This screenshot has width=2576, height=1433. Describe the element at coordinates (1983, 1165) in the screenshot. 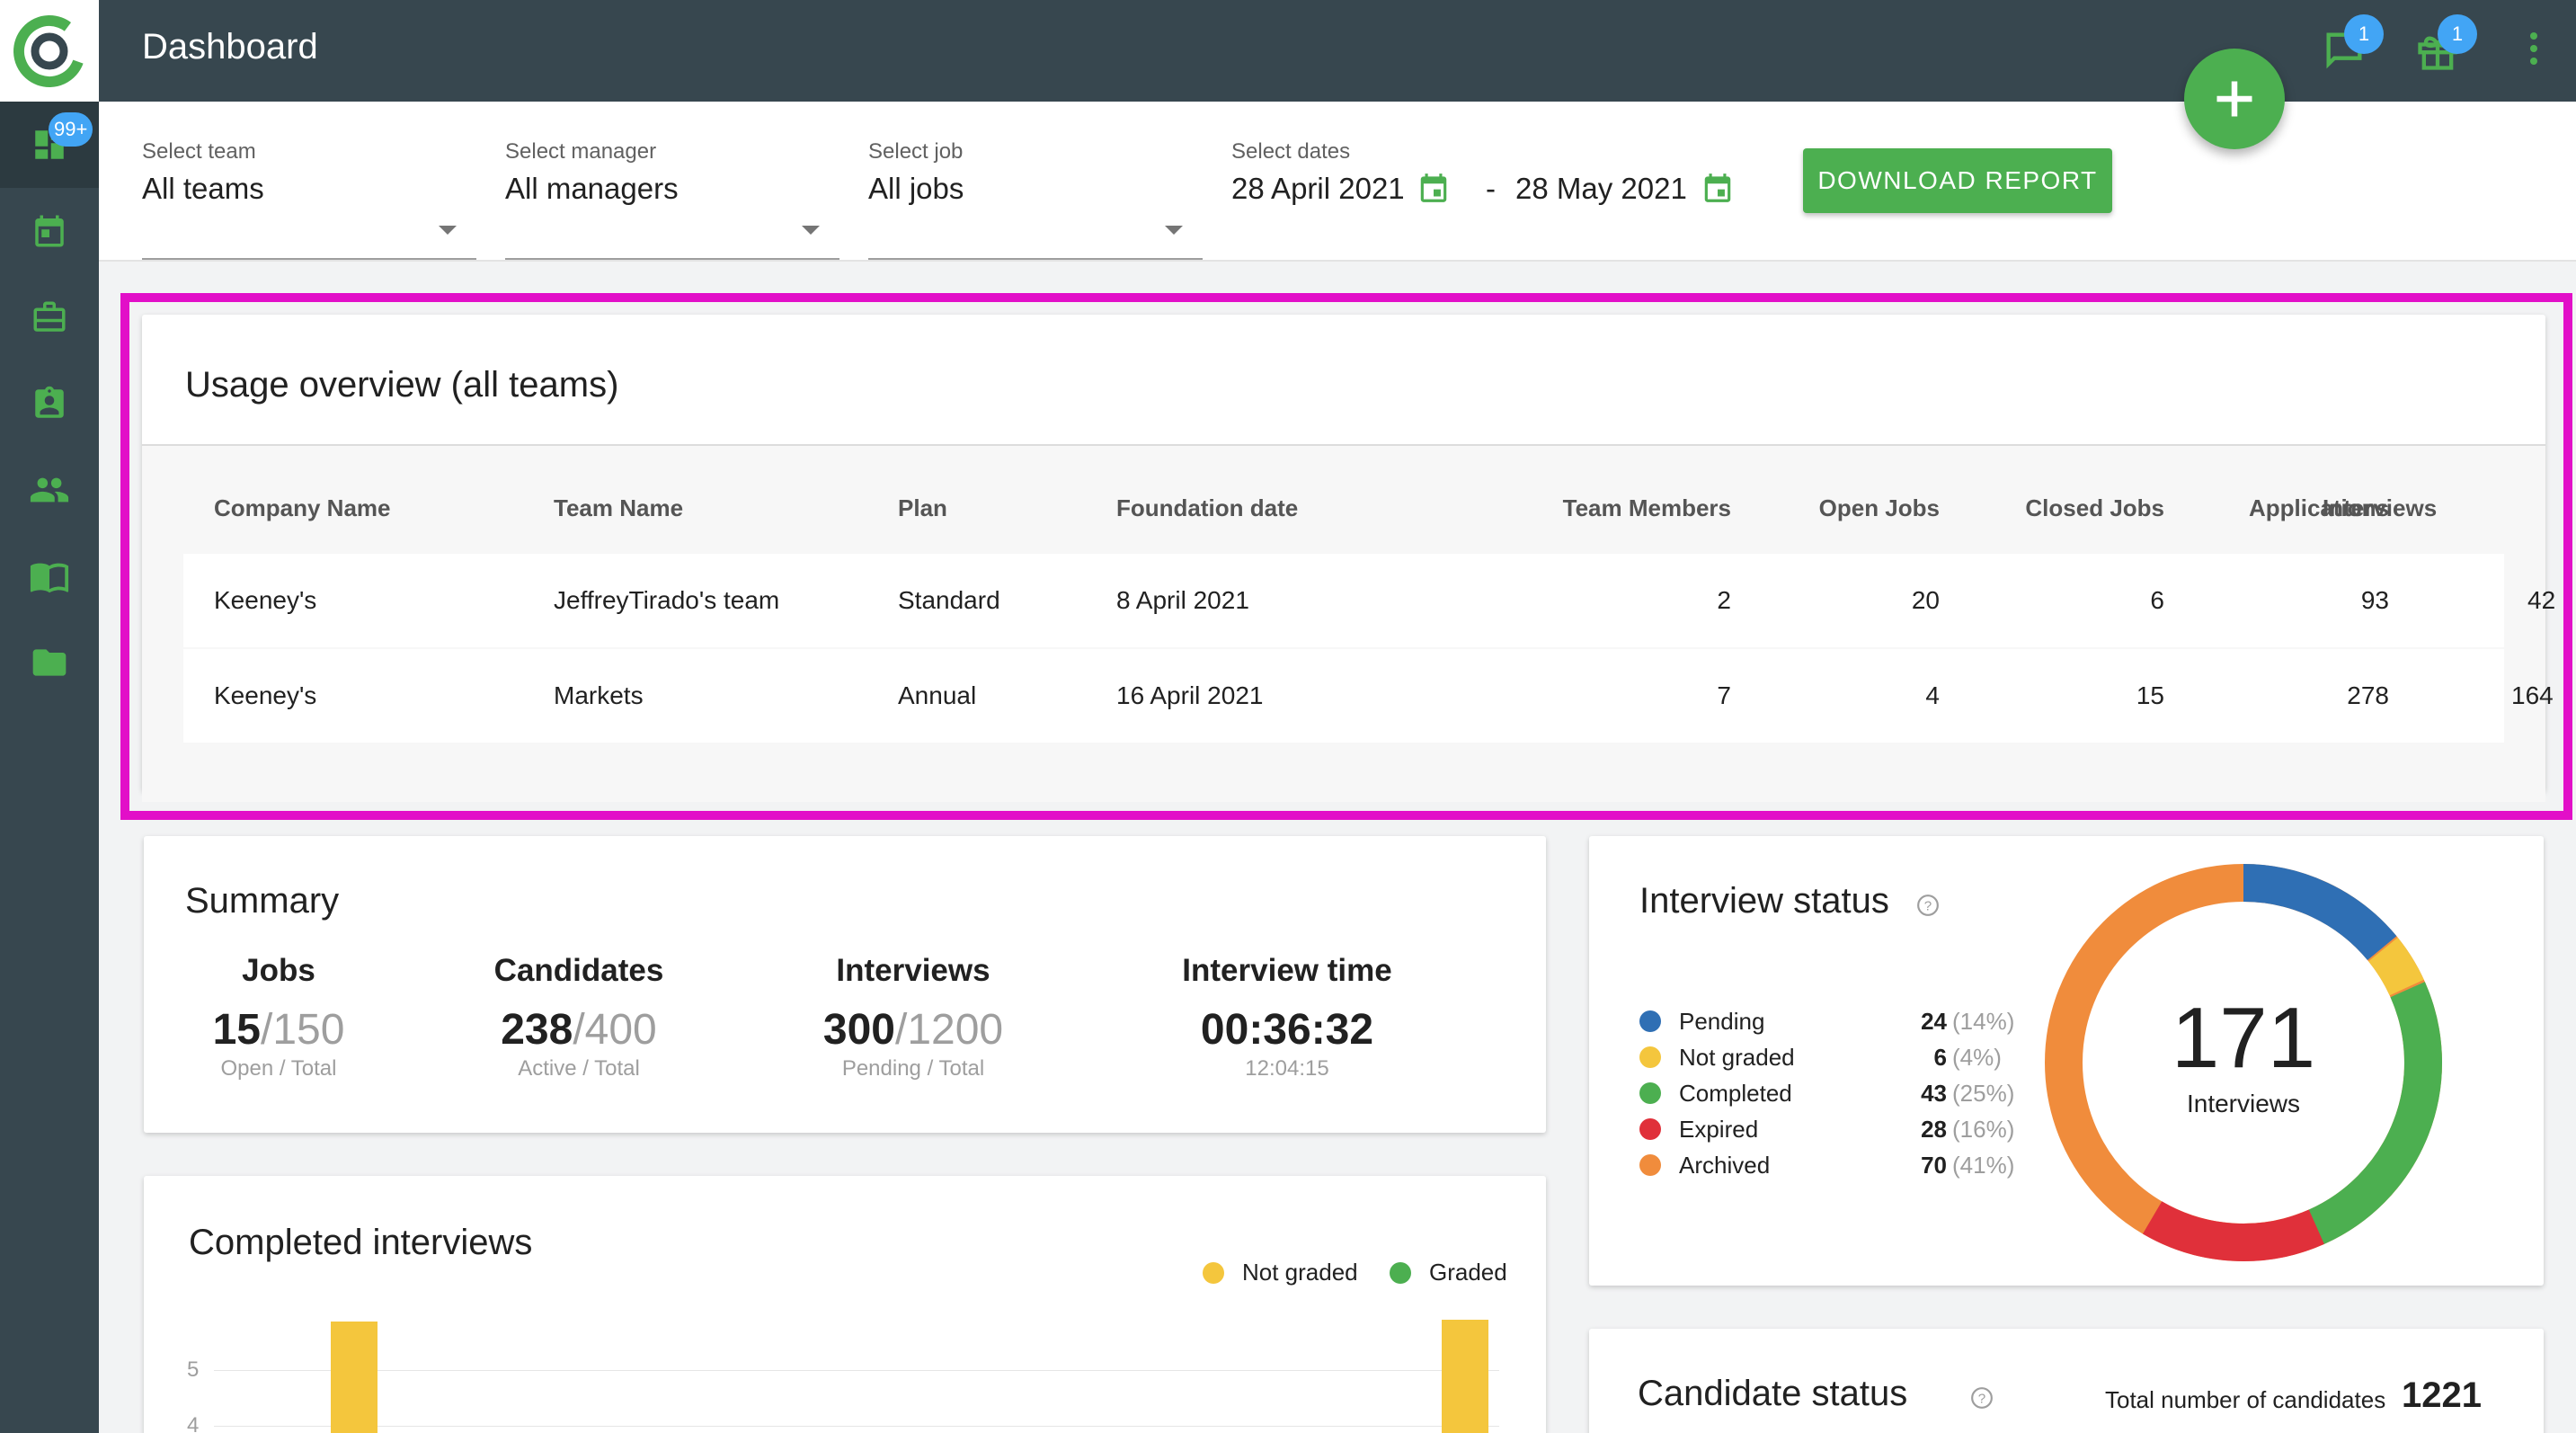

I see `legend-percent: (41%)` at that location.